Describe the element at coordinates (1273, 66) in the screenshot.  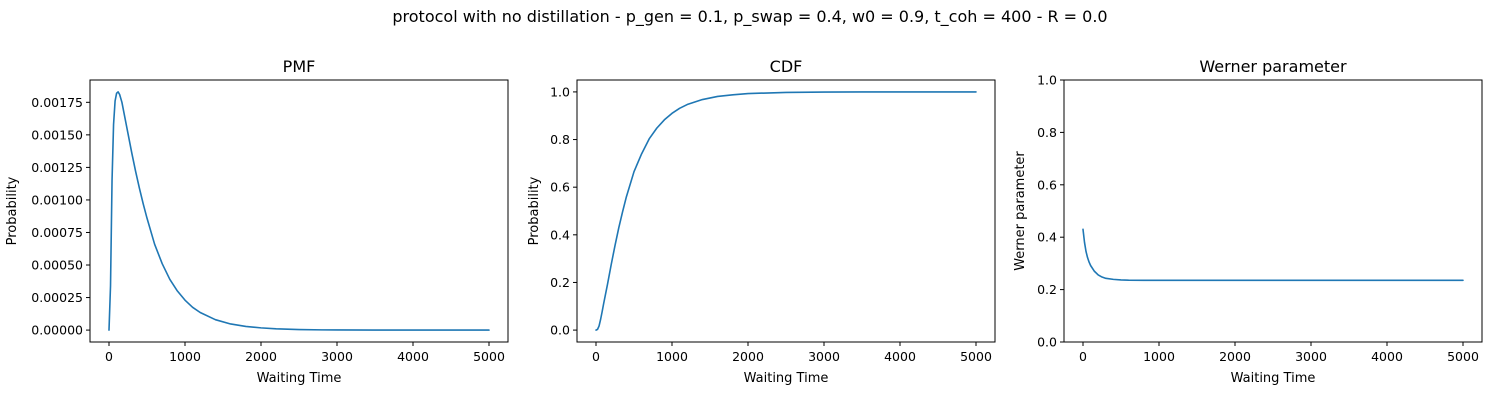
I see `chart-title: Werner parameter` at that location.